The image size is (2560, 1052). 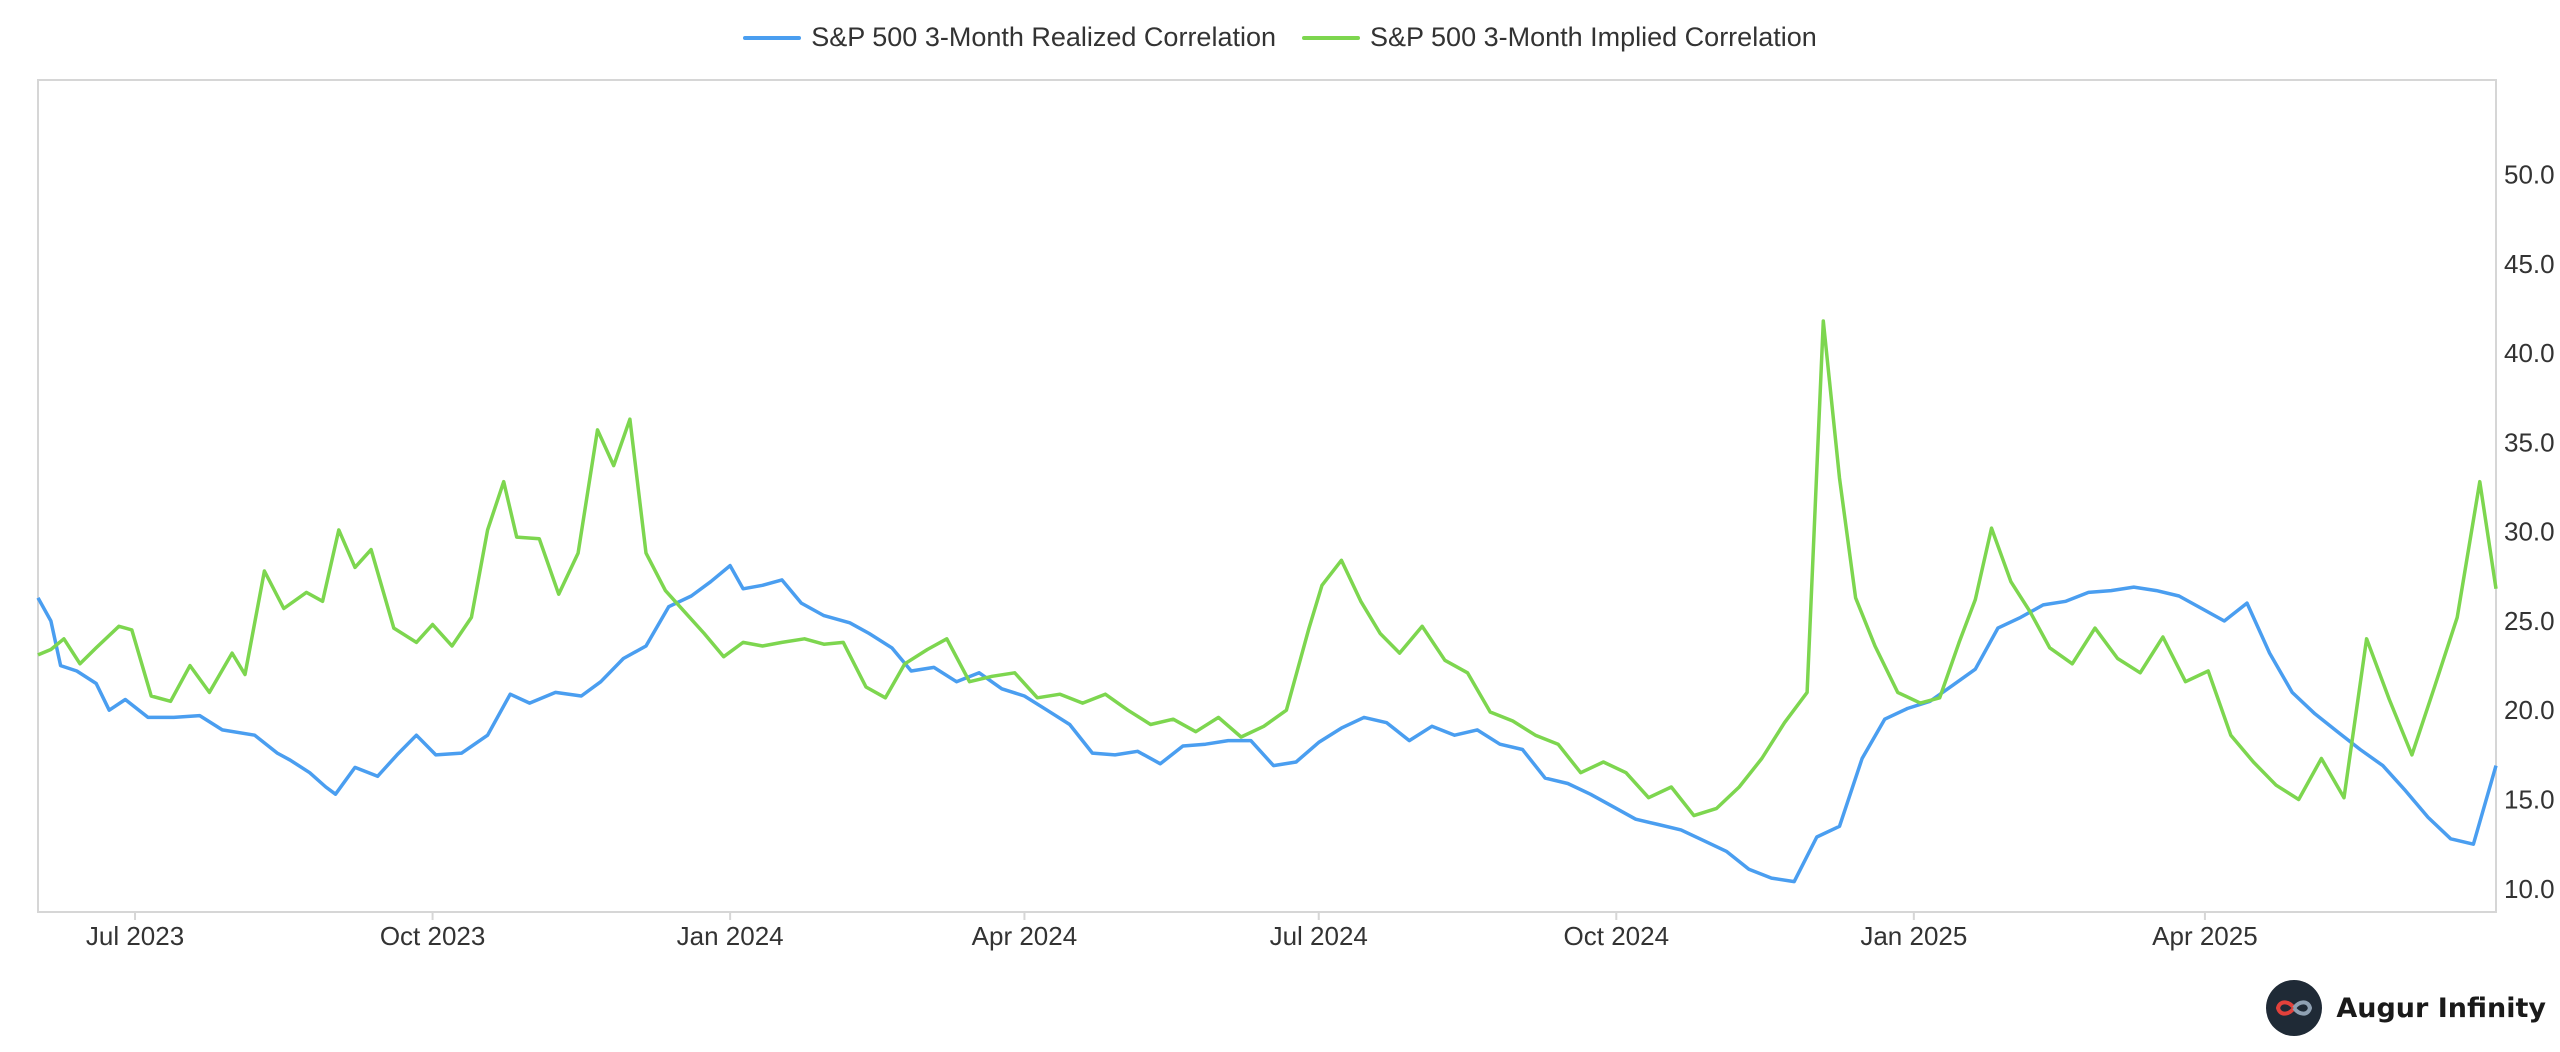 I want to click on brand: Augur Infinity, so click(x=2406, y=1008).